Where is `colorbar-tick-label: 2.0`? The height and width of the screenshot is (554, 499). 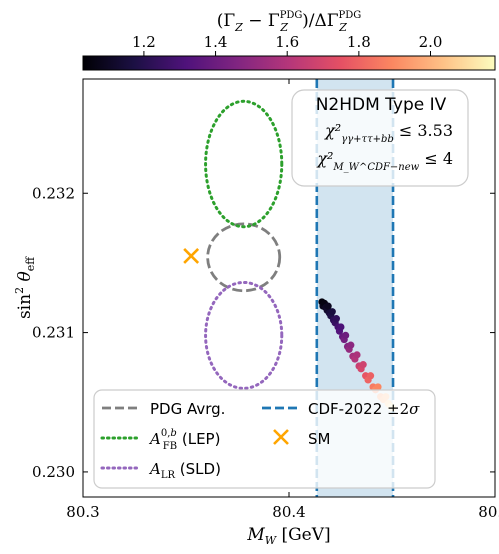 colorbar-tick-label: 2.0 is located at coordinates (431, 42).